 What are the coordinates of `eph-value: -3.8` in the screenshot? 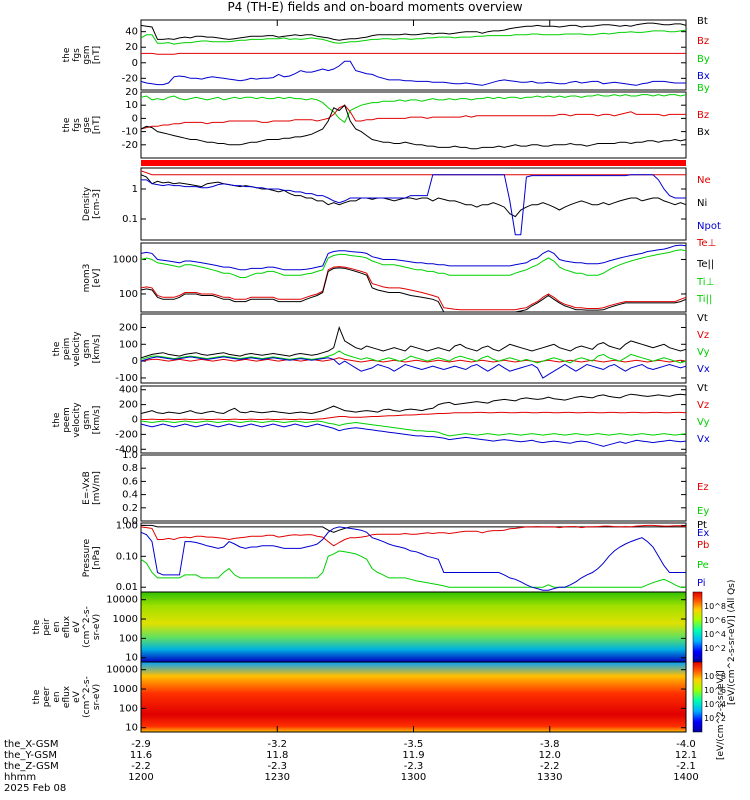 It's located at (549, 744).